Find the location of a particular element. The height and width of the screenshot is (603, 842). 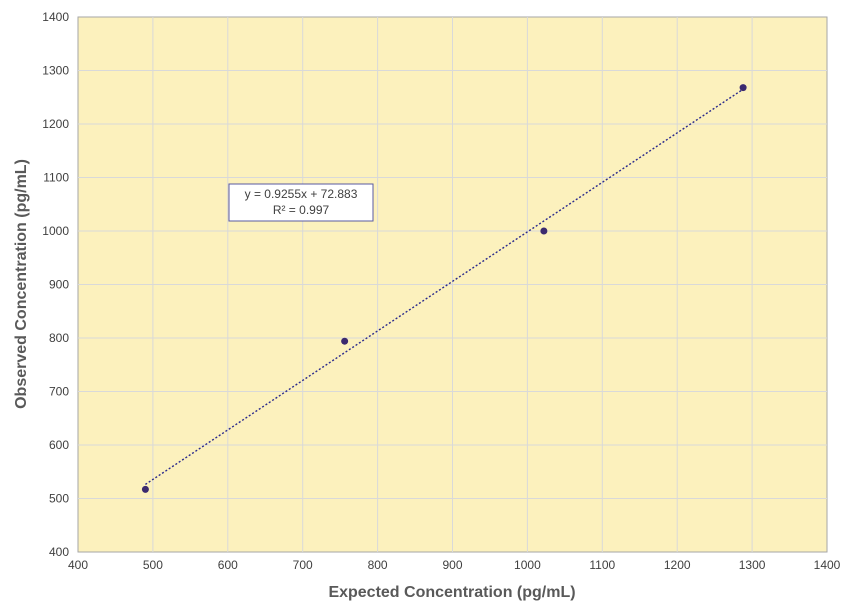

y-tick-label: 1100 is located at coordinates (56, 178).